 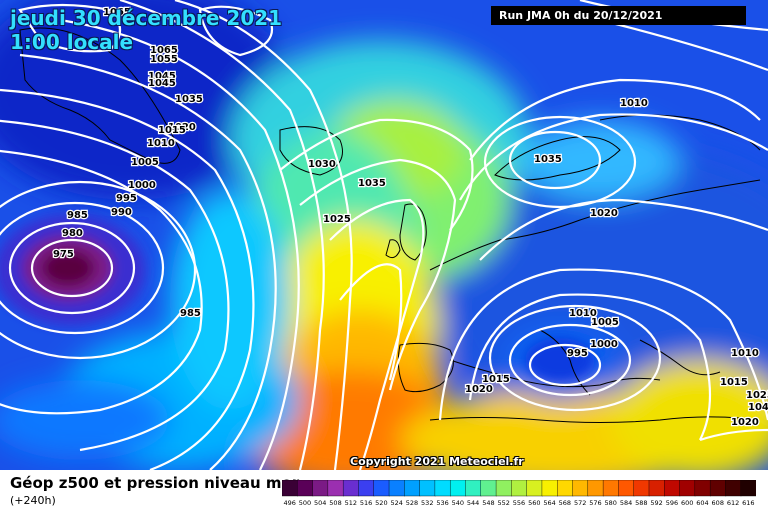 What do you see at coordinates (733, 503) in the screenshot?
I see `legend-tick-label: 612` at bounding box center [733, 503].